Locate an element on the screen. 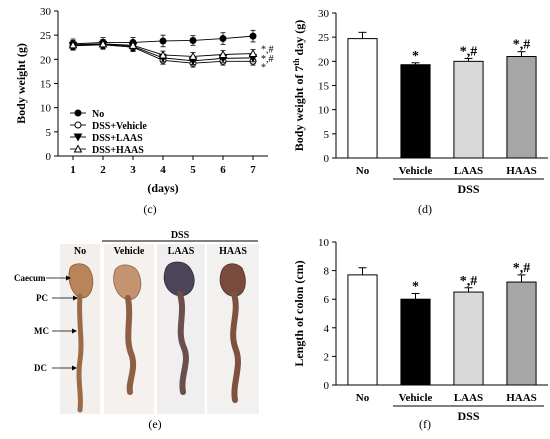 Image resolution: width=550 pixels, height=439 pixels. x-tick-label: 7 is located at coordinates (253, 170).